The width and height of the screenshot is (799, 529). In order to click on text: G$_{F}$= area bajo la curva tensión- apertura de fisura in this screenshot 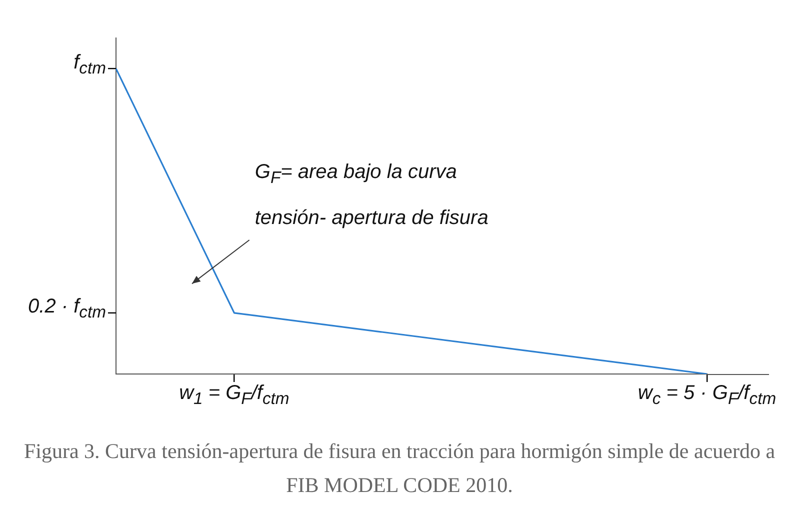, I will do `click(371, 195)`.